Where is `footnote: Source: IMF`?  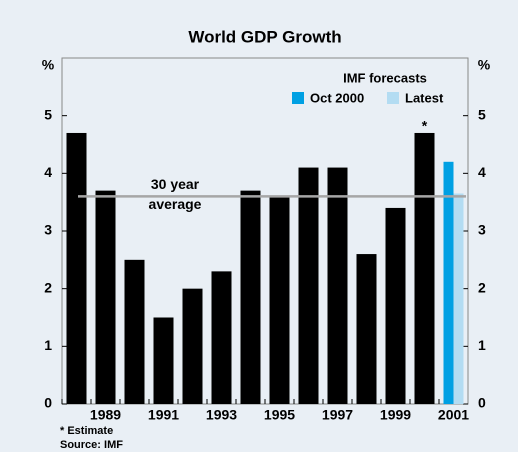 footnote: Source: IMF is located at coordinates (91, 445).